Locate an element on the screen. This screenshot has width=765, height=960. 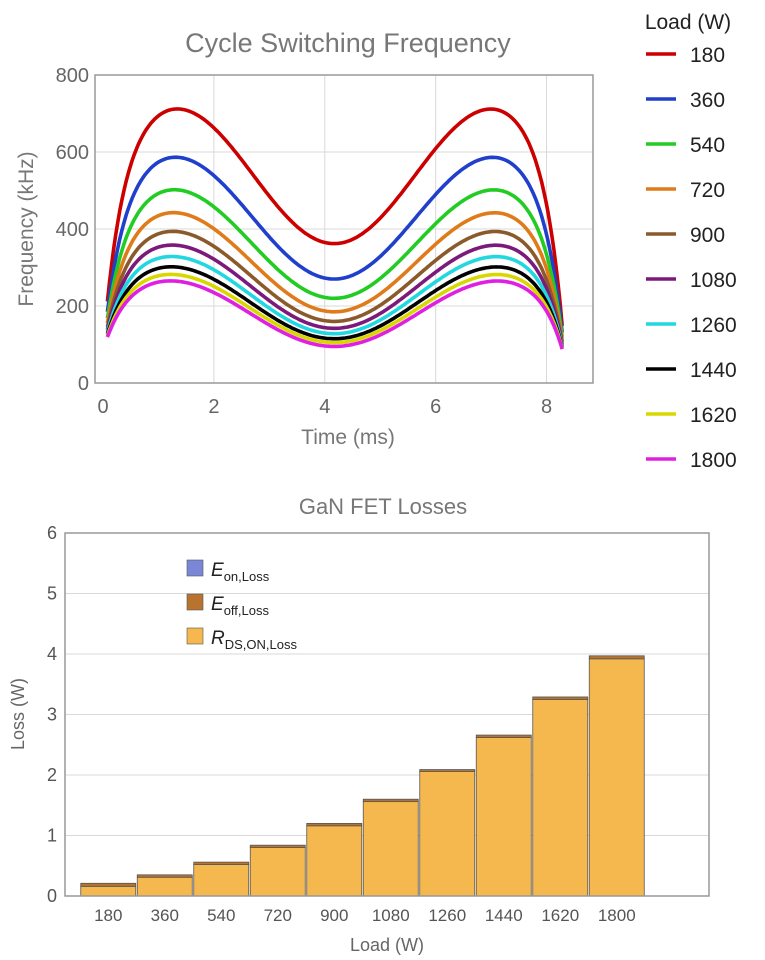
losses-x-tick-label: 1800 is located at coordinates (617, 915).